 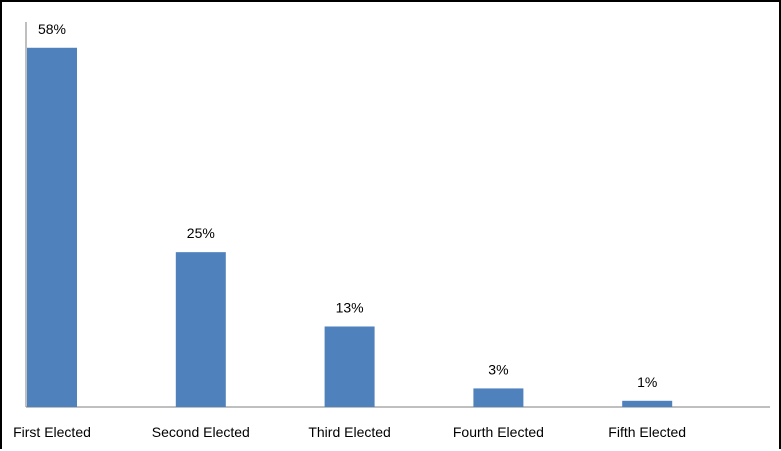 What do you see at coordinates (498, 369) in the screenshot?
I see `data-label-4: 3%` at bounding box center [498, 369].